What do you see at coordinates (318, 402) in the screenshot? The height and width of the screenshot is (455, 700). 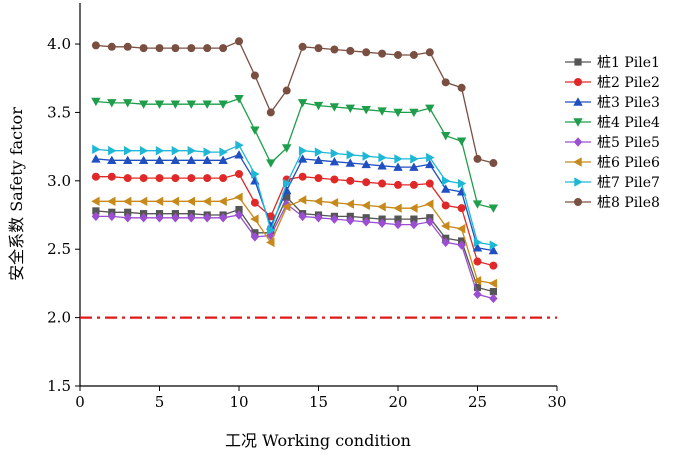 I see `x-tick-label: 15` at bounding box center [318, 402].